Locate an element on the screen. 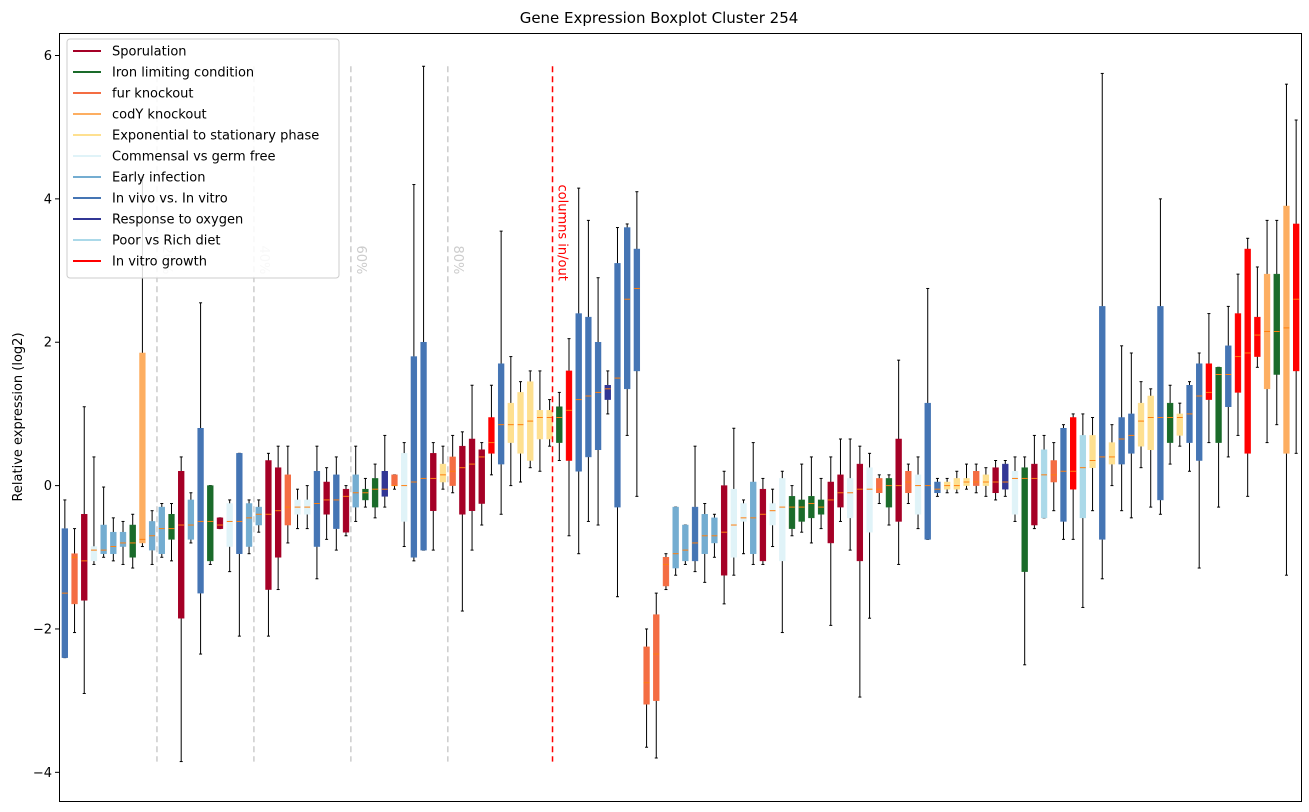 Image resolution: width=1309 pixels, height=812 pixels. percentile-label-2: 60% is located at coordinates (360, 259).